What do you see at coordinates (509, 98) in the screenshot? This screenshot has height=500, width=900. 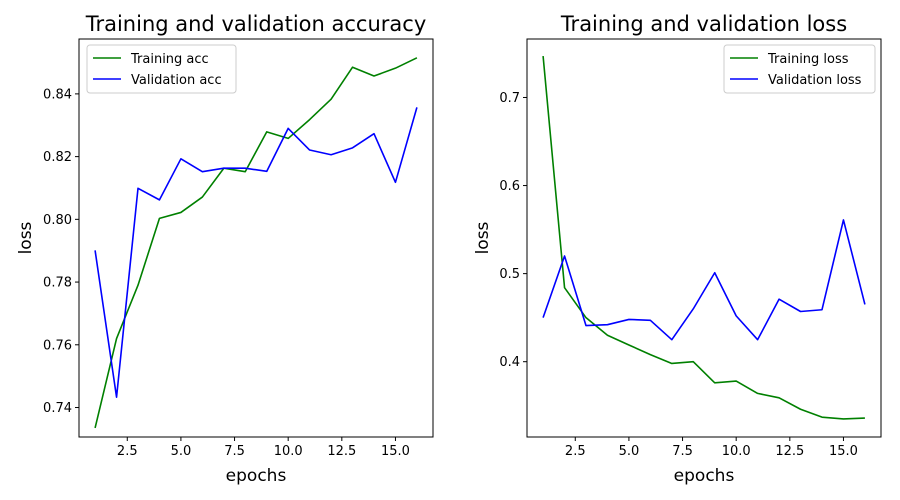 I see `loss-y-tick-label: 0.7` at bounding box center [509, 98].